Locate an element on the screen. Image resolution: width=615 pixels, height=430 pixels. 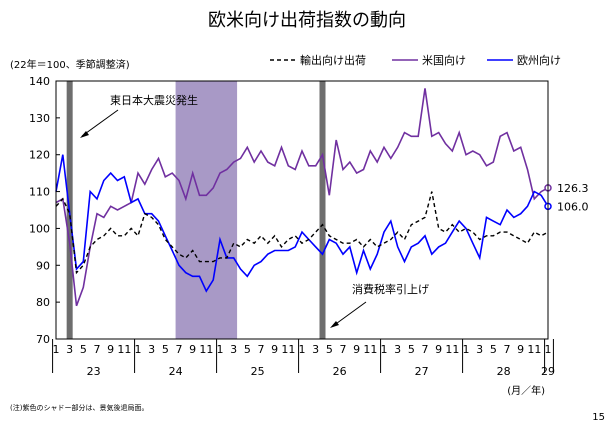
annotation-earthquake: 東日本大震災発生 is located at coordinates (154, 100).